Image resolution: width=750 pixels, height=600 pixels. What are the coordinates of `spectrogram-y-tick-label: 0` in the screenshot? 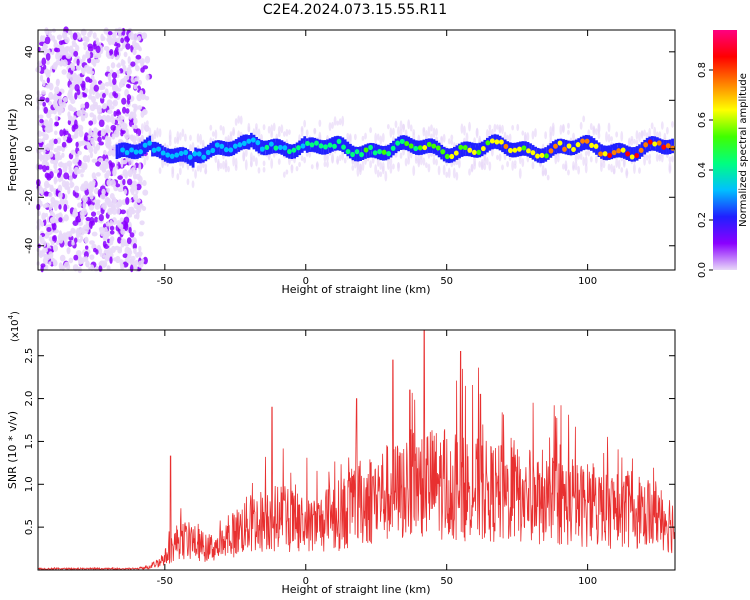 It's located at (29, 149).